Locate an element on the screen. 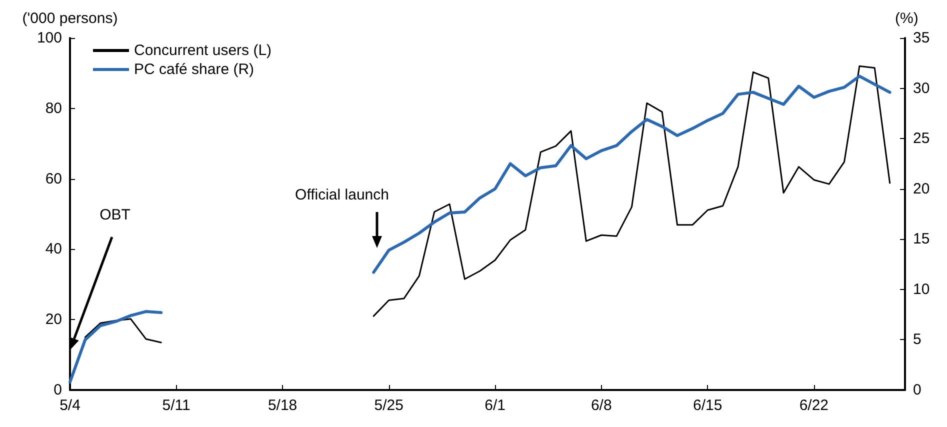  x-tick-label: 6/8 is located at coordinates (601, 405).